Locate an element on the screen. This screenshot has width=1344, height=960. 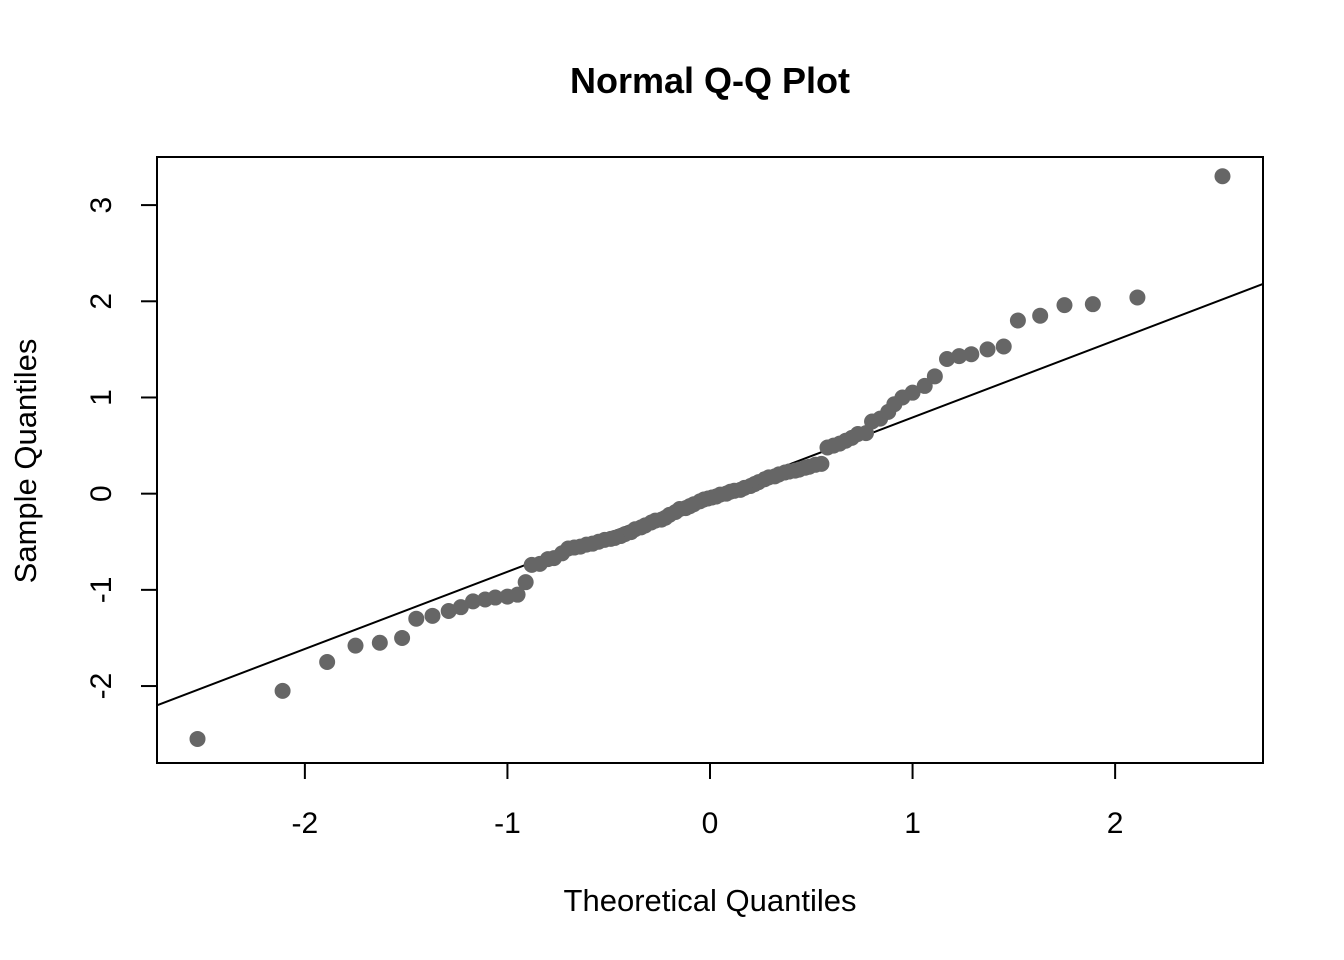
y-tick-label: -2 is located at coordinates (101, 686).